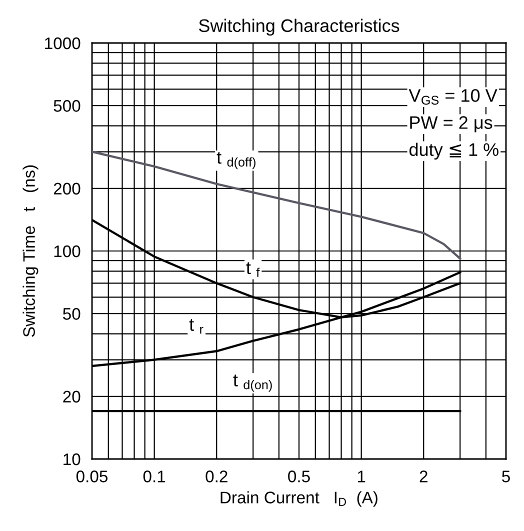  I want to click on annotation: t $_{d(on)}$, so click(252, 383).